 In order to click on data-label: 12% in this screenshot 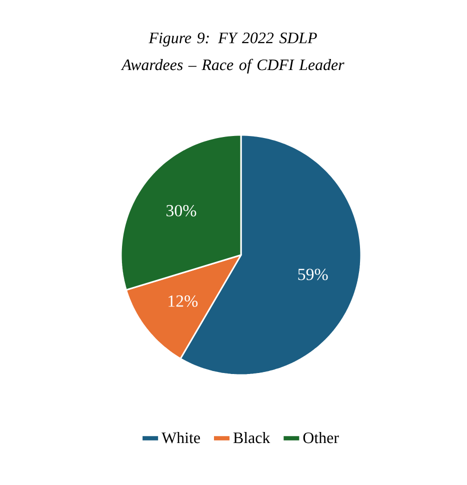, I will do `click(183, 301)`.